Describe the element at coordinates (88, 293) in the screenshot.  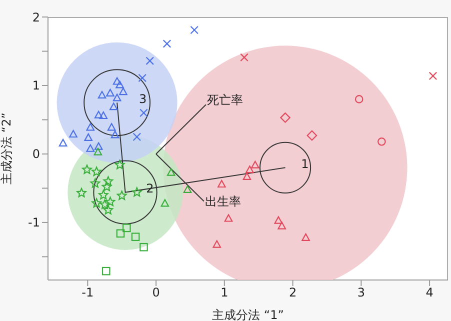
I see `x-tick-label: -1` at that location.